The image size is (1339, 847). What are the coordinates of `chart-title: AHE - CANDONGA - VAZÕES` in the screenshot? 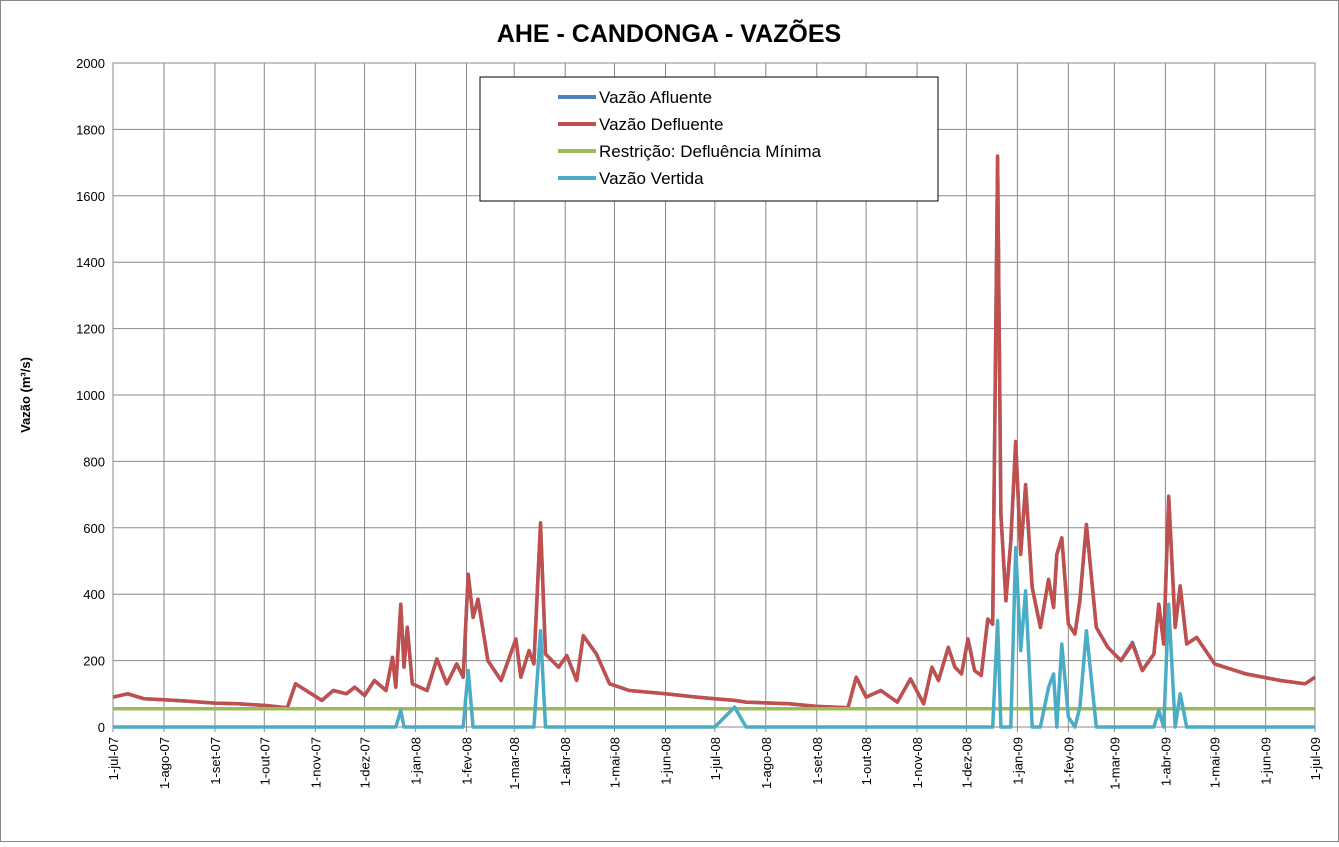 It's located at (669, 33).